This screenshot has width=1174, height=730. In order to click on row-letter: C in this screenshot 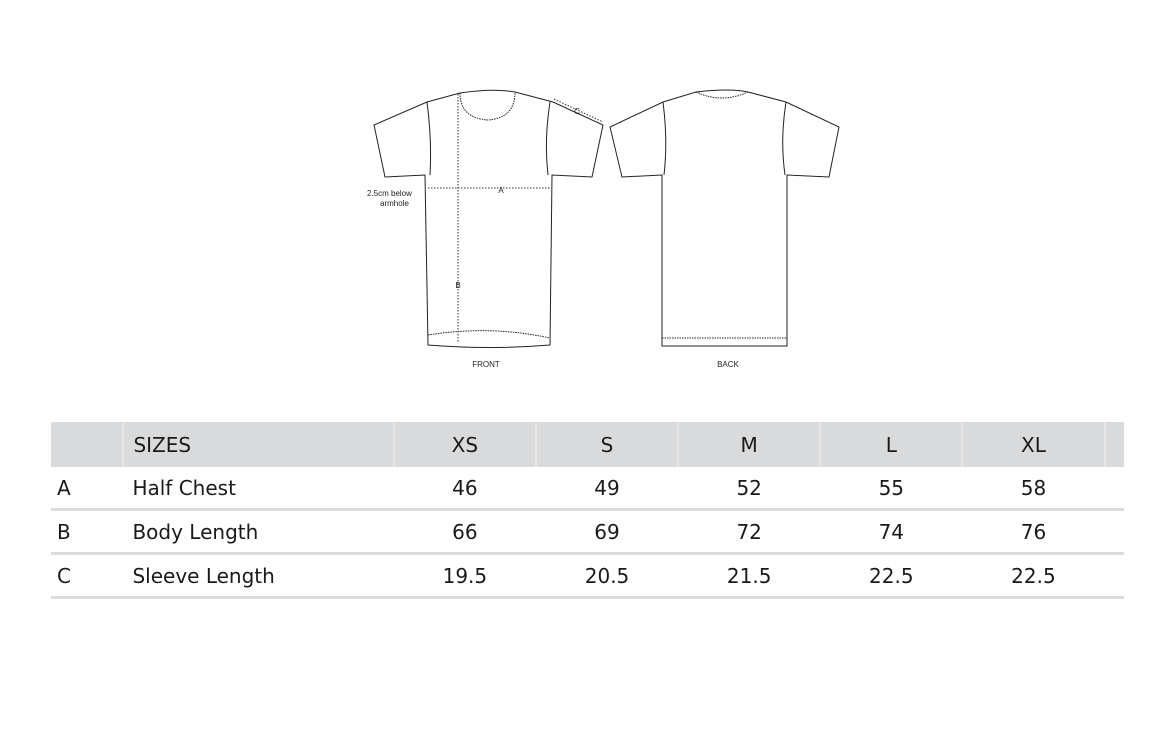, I will do `click(87, 576)`.